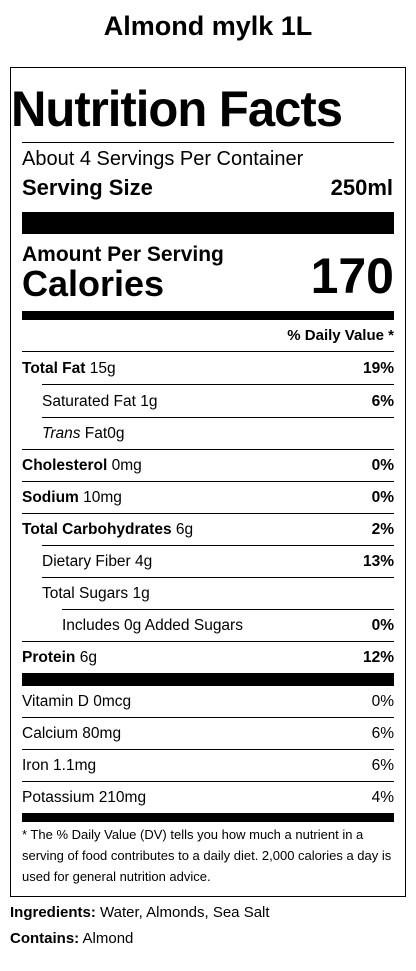 This screenshot has width=416, height=971. I want to click on nutrient-dv: 6%, so click(382, 401).